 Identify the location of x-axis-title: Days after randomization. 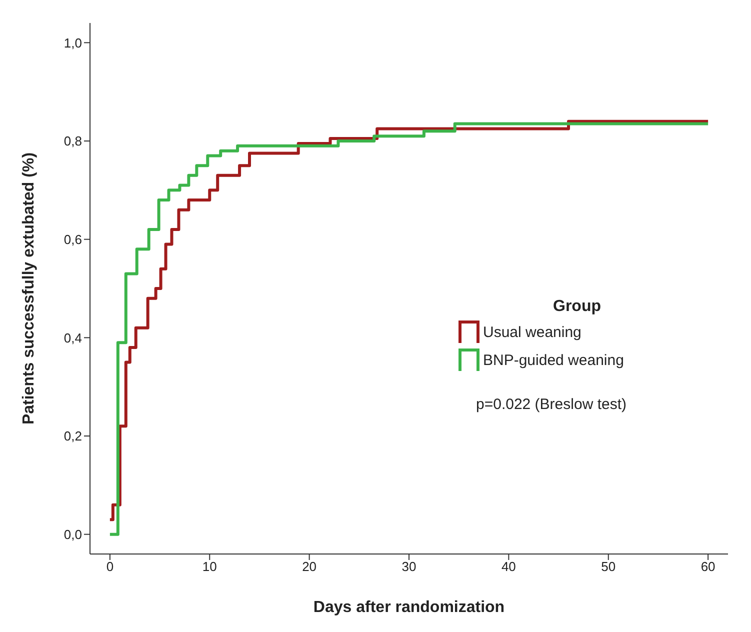
(409, 607).